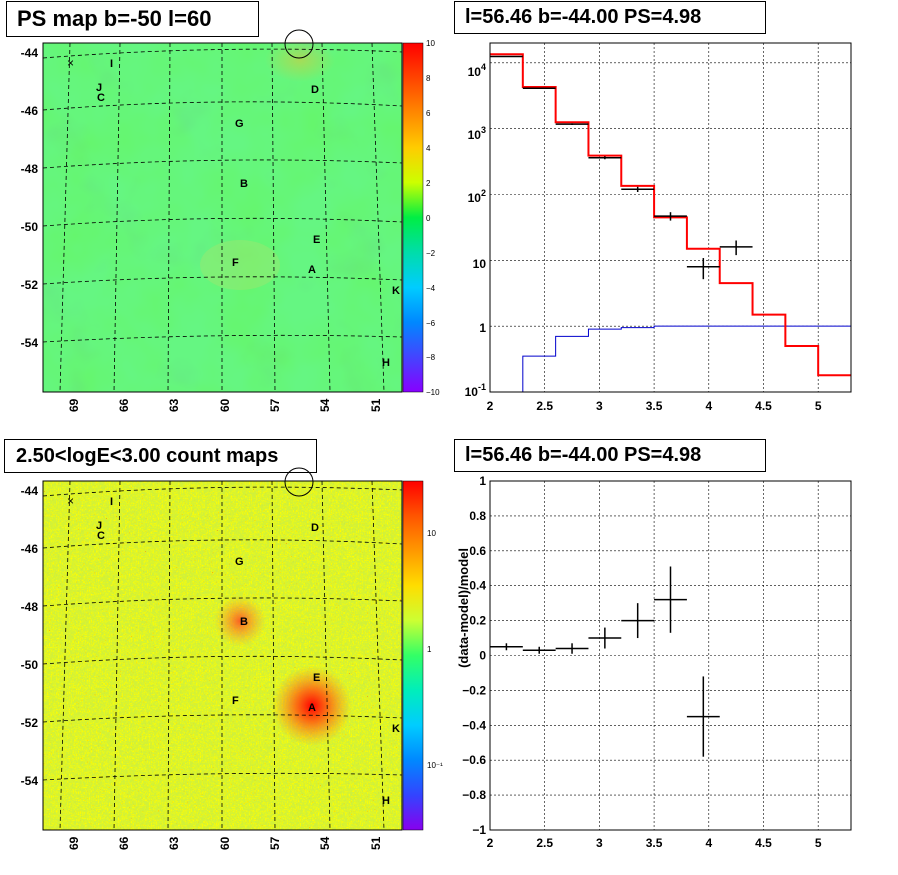 The width and height of the screenshot is (898, 875). Describe the element at coordinates (431, 253) in the screenshot. I see `cbar-tick: −2` at that location.